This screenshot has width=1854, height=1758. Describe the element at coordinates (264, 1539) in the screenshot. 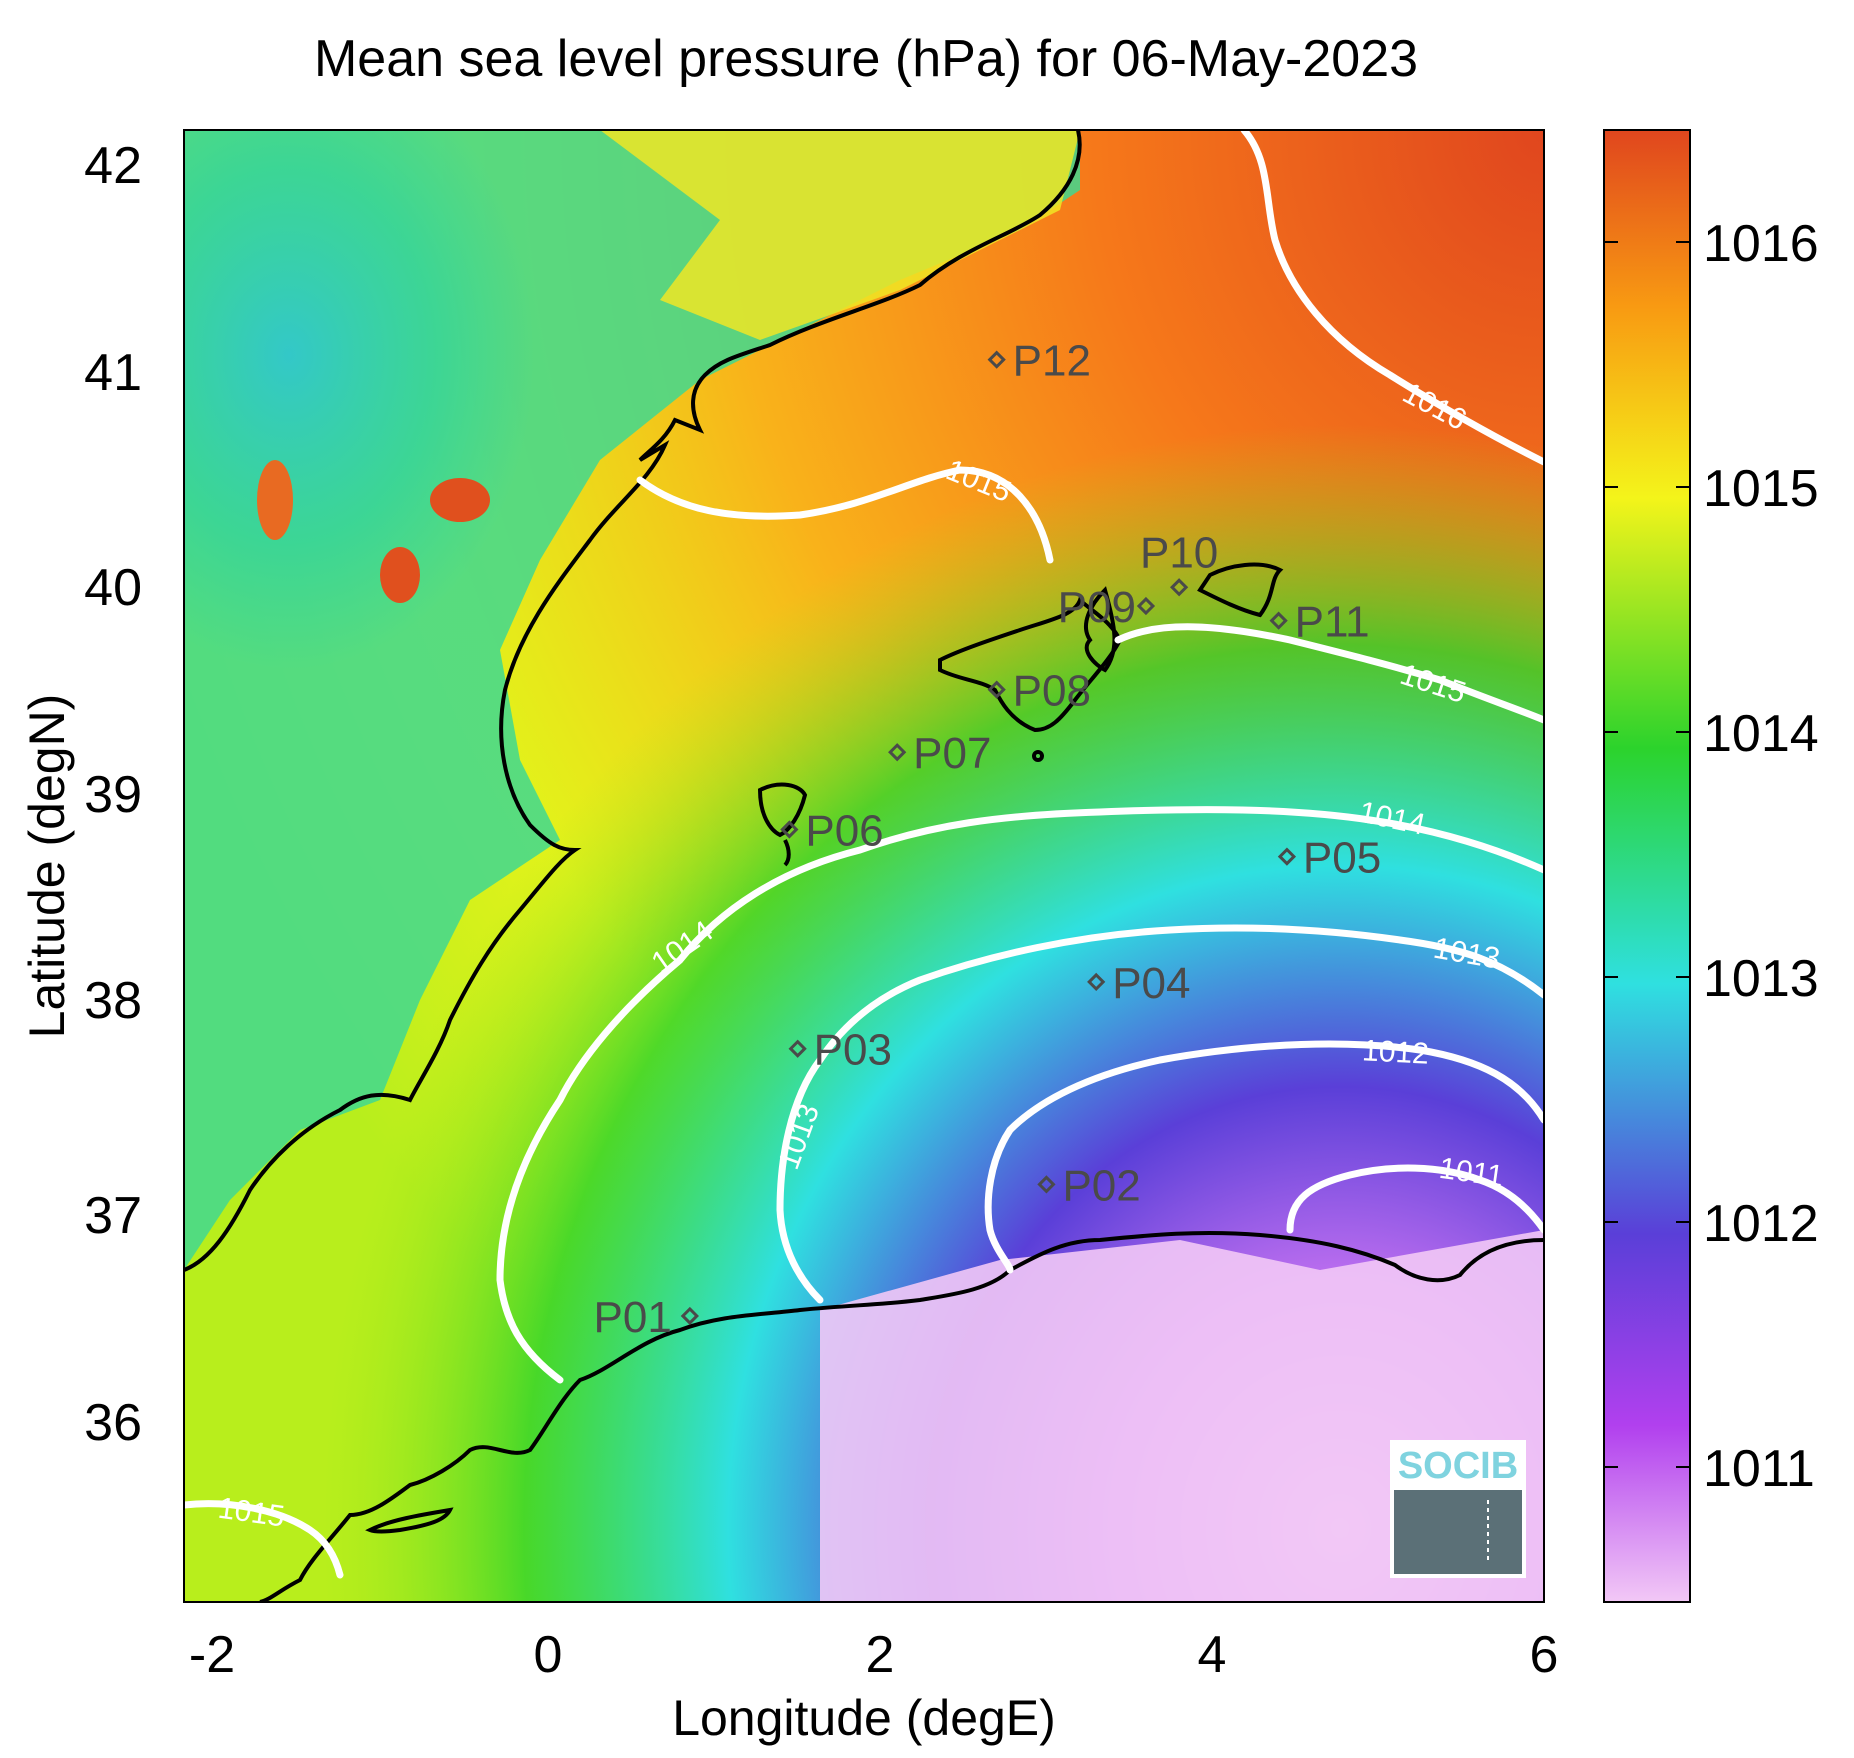

I see `isobar-1015-south` at that location.